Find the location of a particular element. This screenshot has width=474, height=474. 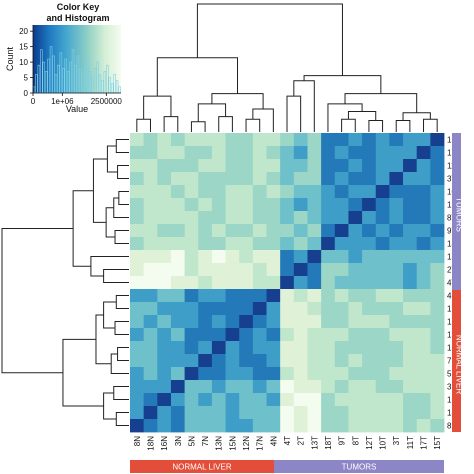

color-key-xtick-label: 2500000 is located at coordinates (107, 101).